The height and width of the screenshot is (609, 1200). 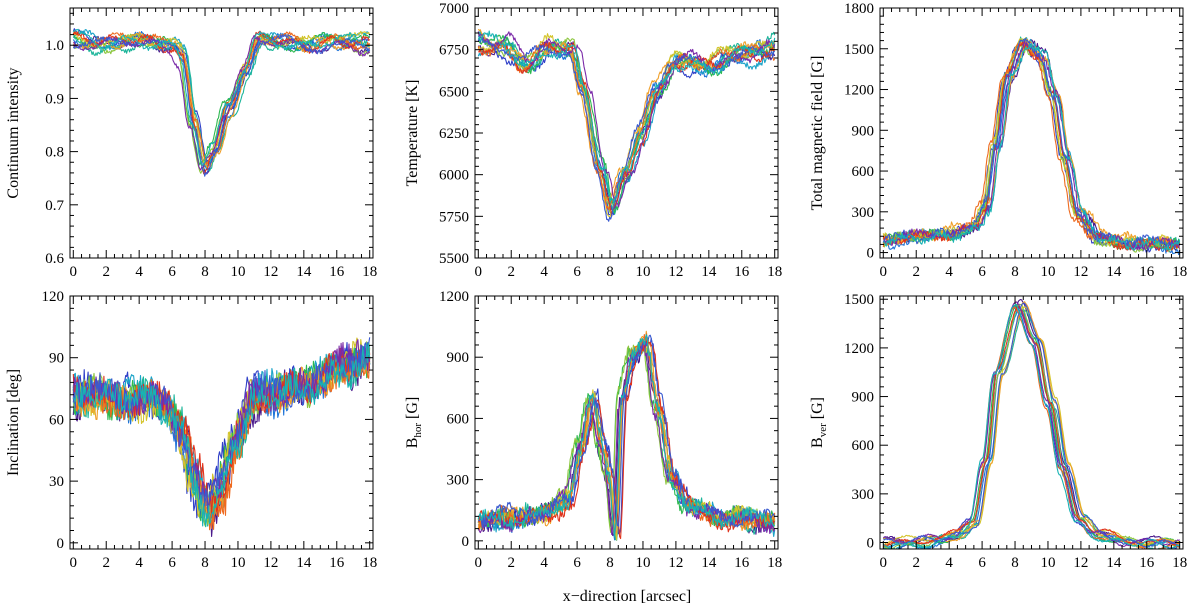 I want to click on y-tick-label: 6000, so click(x=454, y=176).